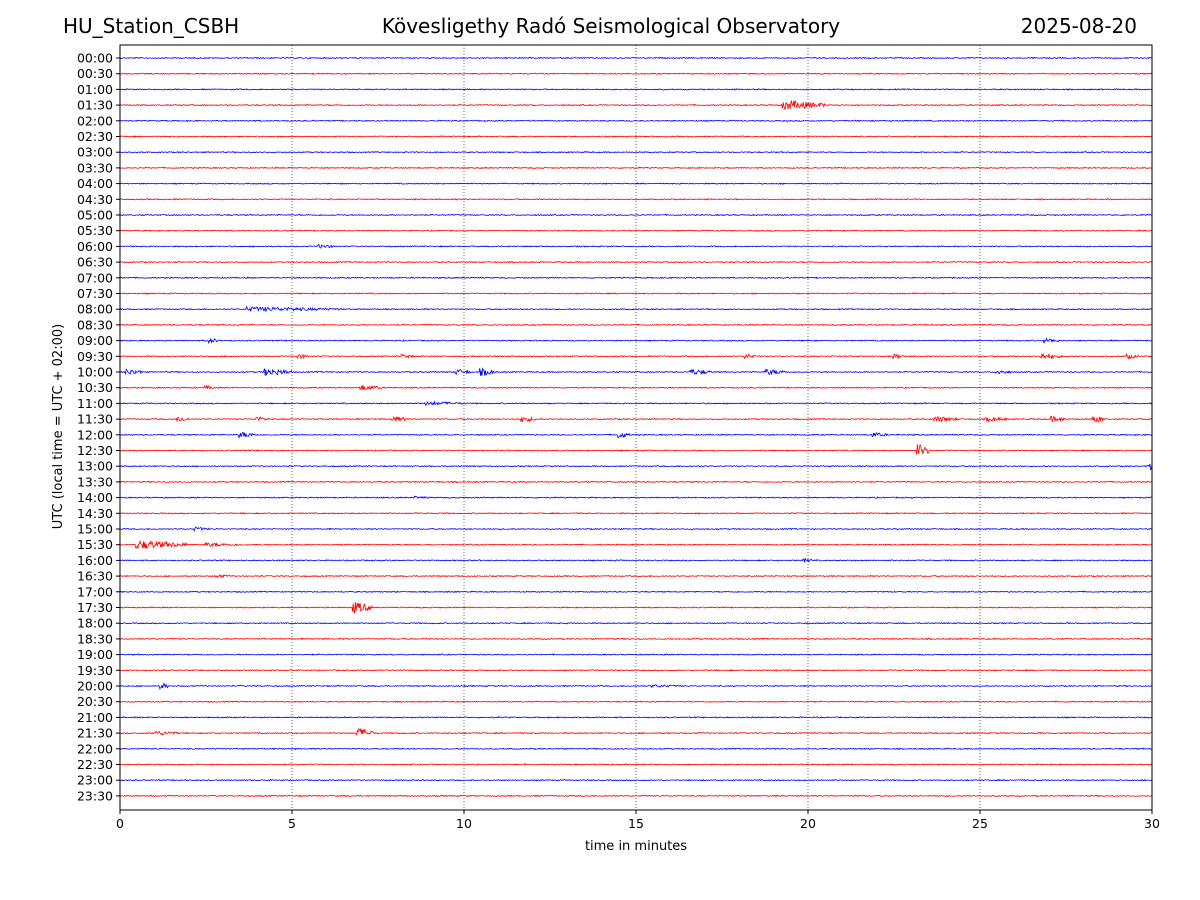 This screenshot has width=1200, height=900. Describe the element at coordinates (95, 591) in the screenshot. I see `y-tick-label: 17:00` at that location.